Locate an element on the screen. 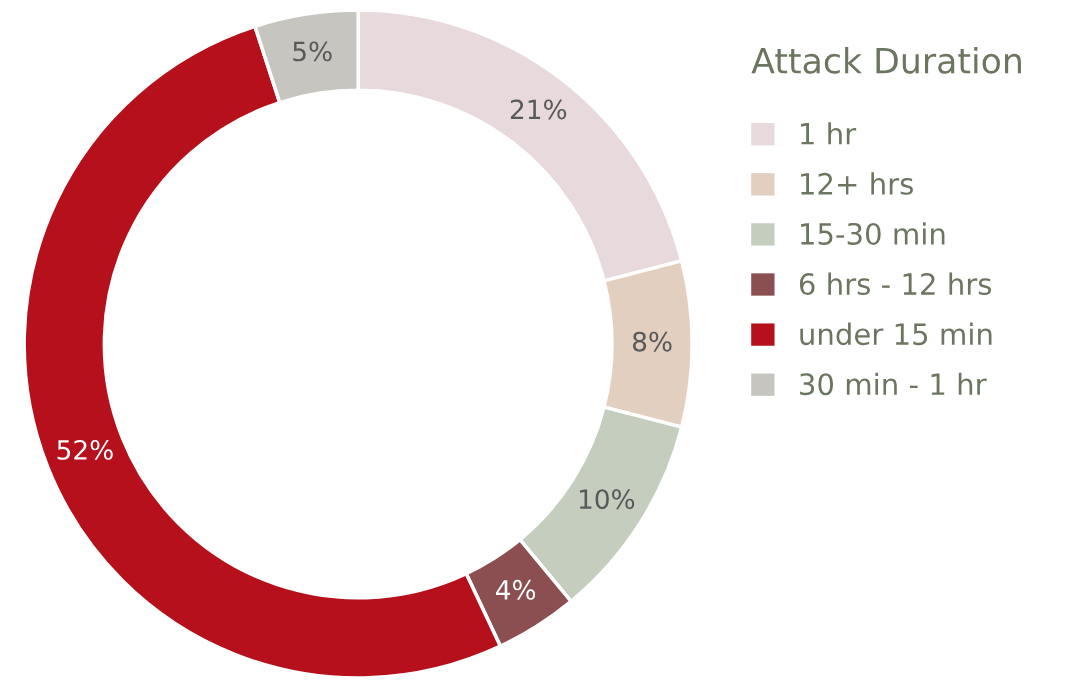 The width and height of the screenshot is (1074, 688). data-label: 4% is located at coordinates (516, 589).